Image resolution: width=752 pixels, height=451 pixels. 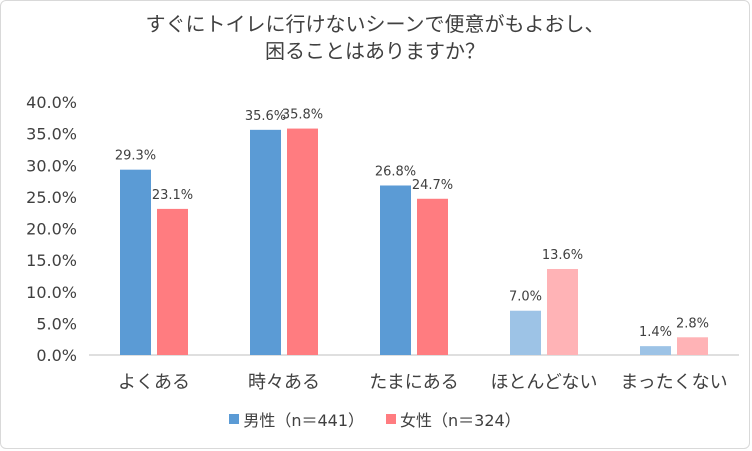 What do you see at coordinates (303, 420) in the screenshot?
I see `legend-label-male: 男性（n＝441）` at bounding box center [303, 420].